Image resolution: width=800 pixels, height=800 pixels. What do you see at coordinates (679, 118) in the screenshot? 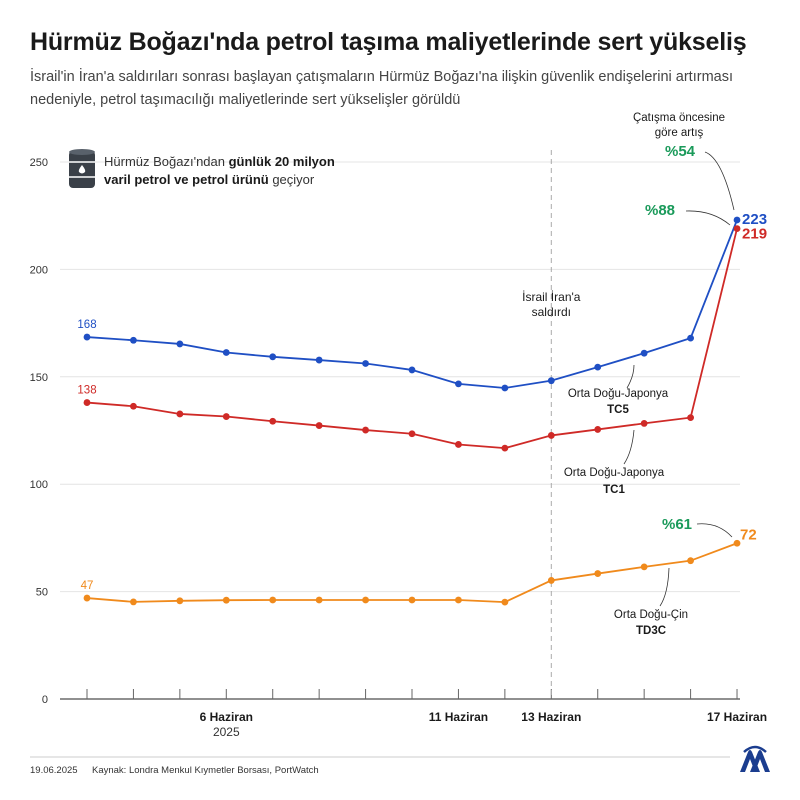
I see `annotation-pre-conflict: Çatışma öncesine` at bounding box center [679, 118].